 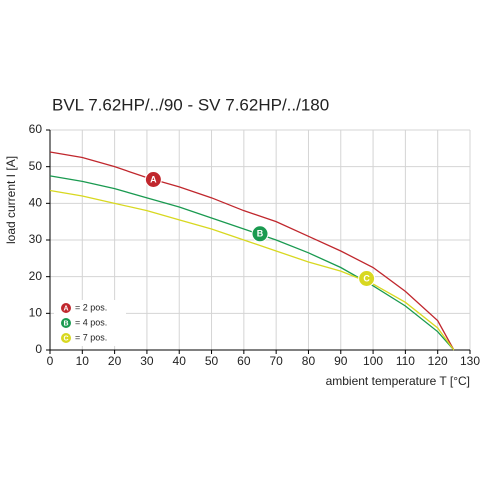 What do you see at coordinates (190, 104) in the screenshot?
I see `chart-title: BVL 7.62HP/../90 - SV 7.62HP/../180` at bounding box center [190, 104].